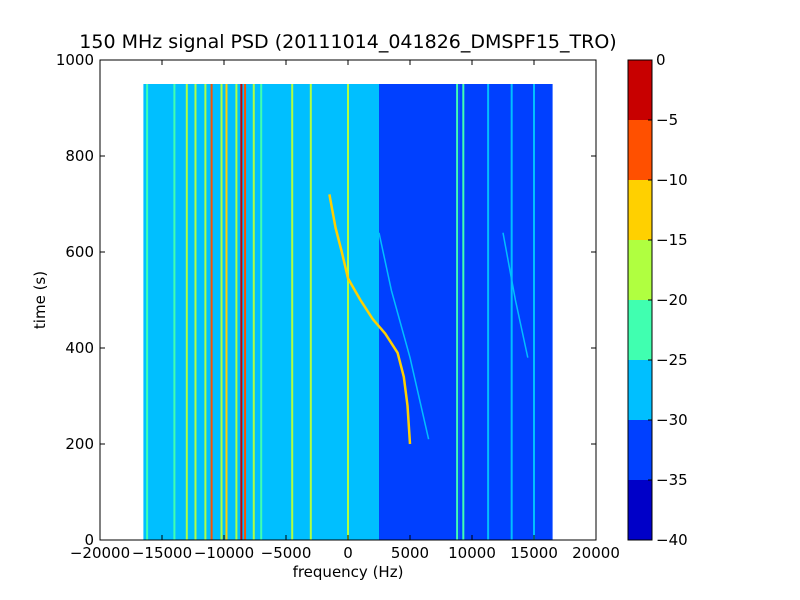  I want to click on x-tick-label: −15000, so click(162, 553).